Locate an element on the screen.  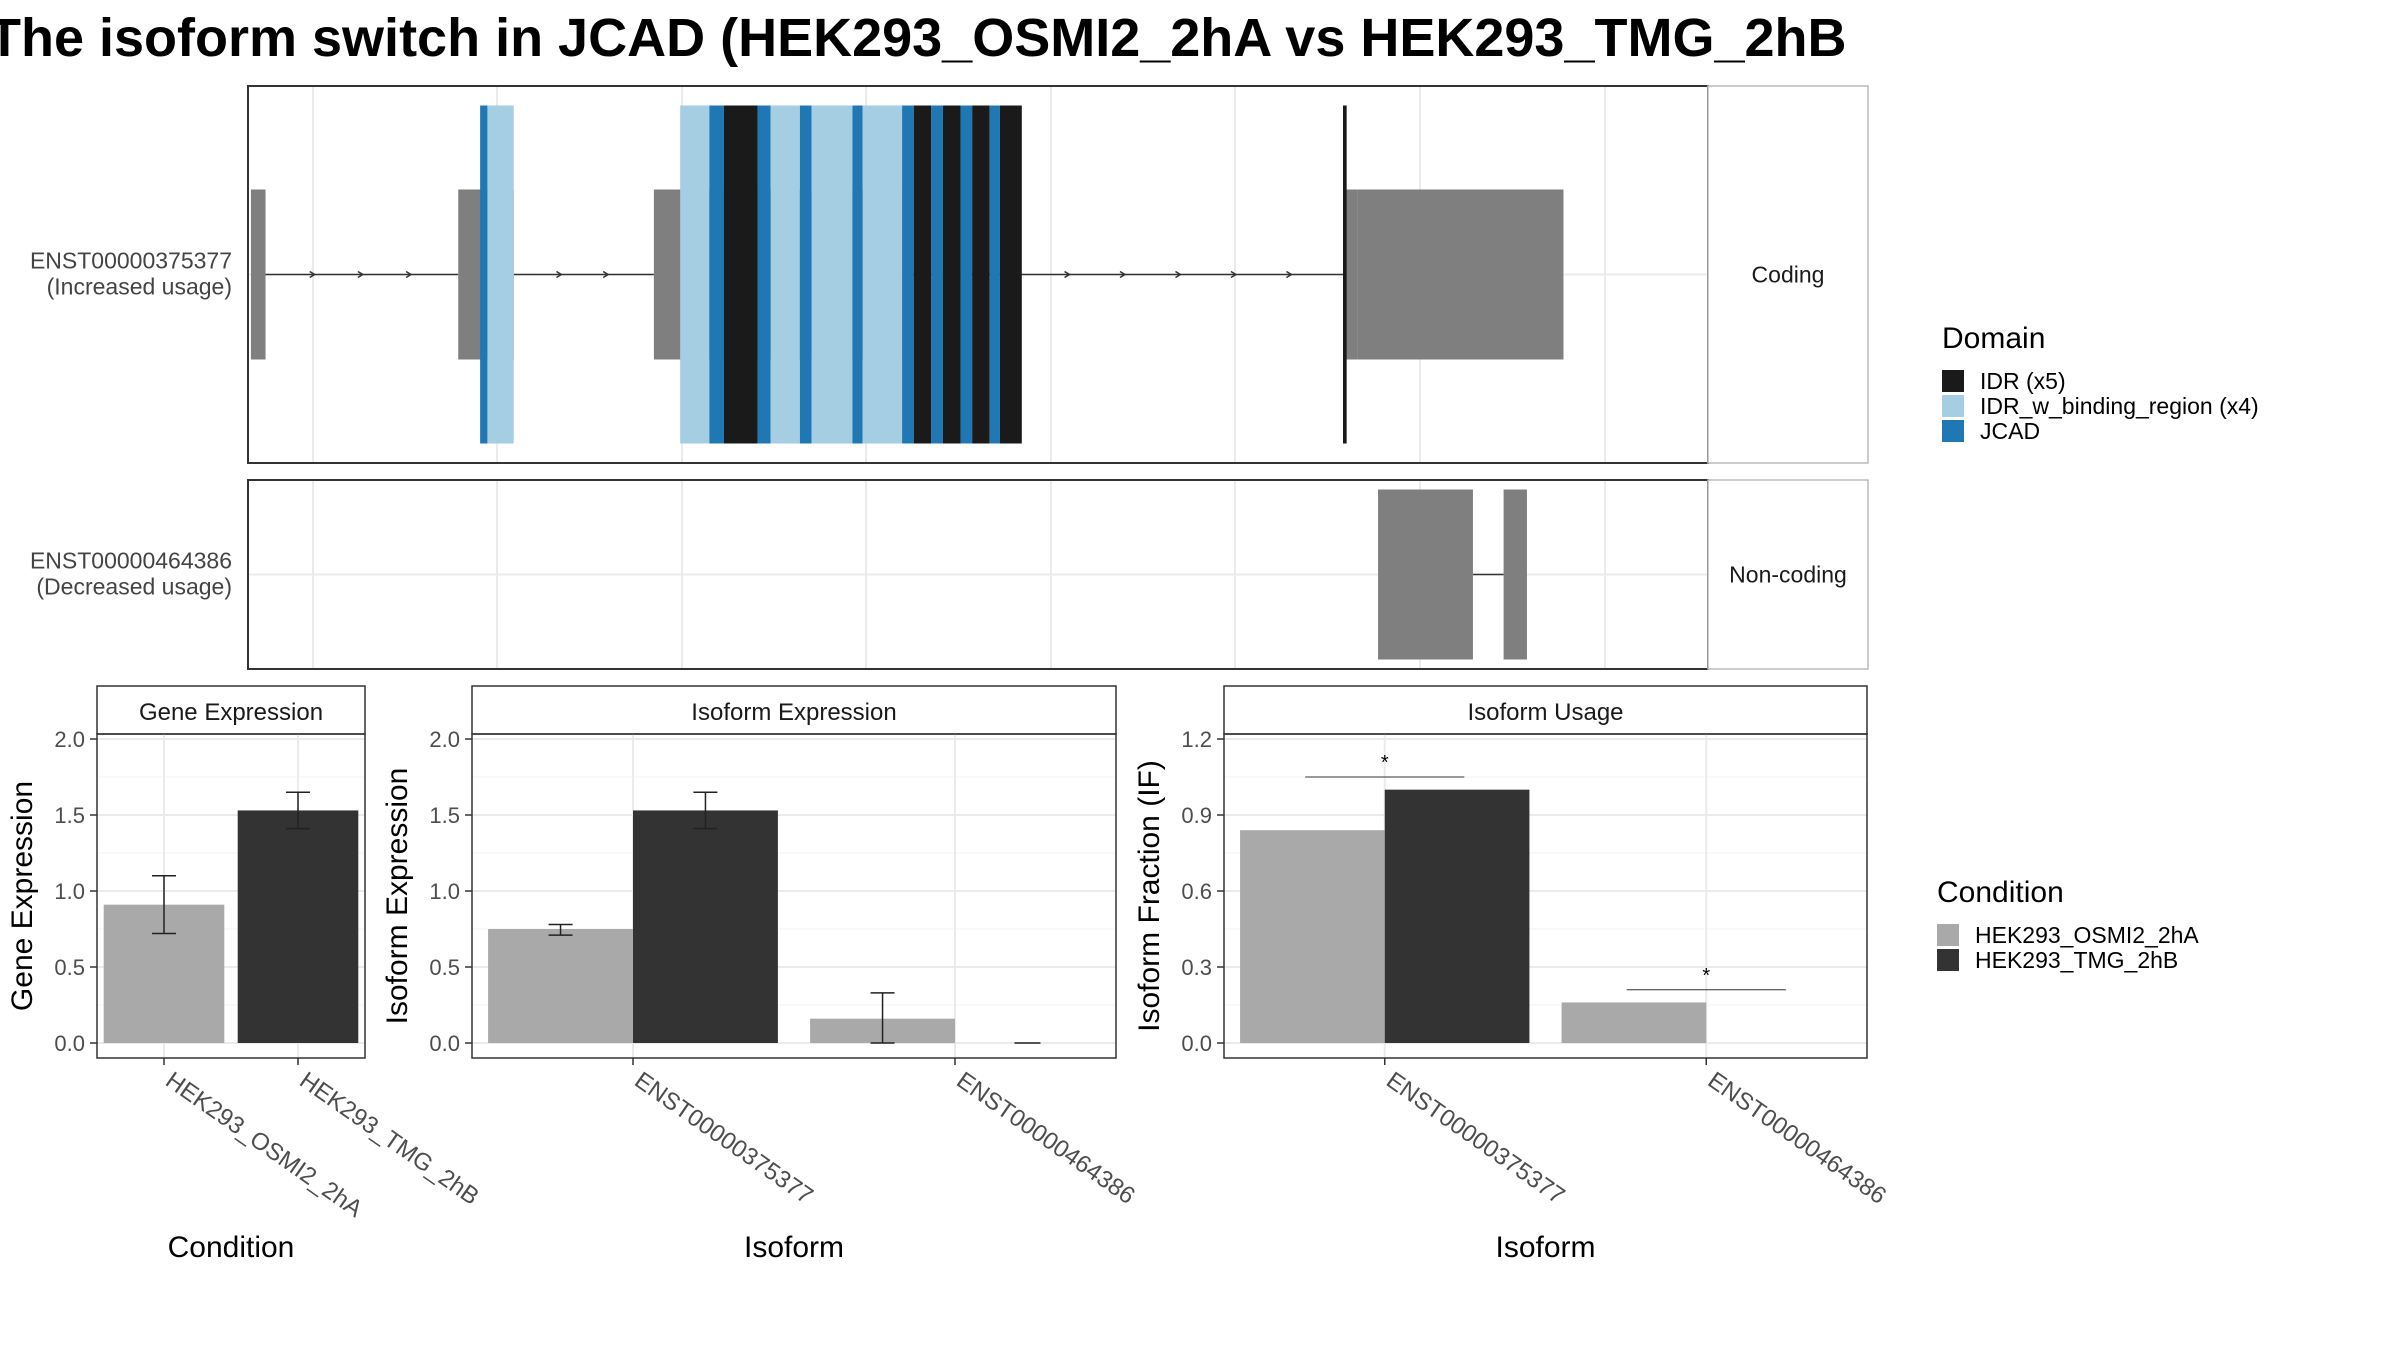
track-label: ENST00000464386 is located at coordinates (131, 561).